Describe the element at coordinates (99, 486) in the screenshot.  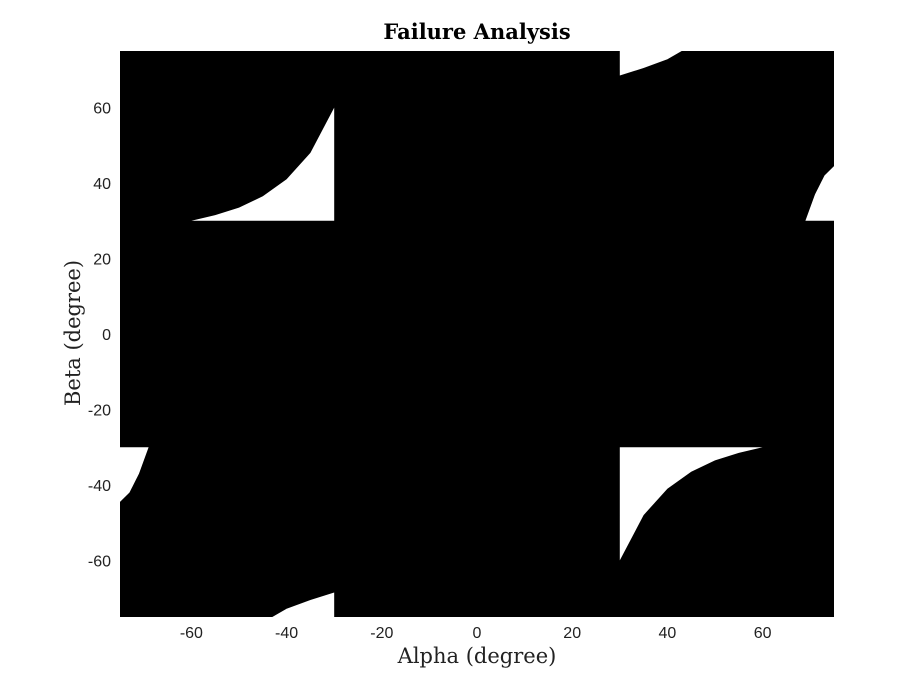
I see `y-tick-label: -40` at that location.